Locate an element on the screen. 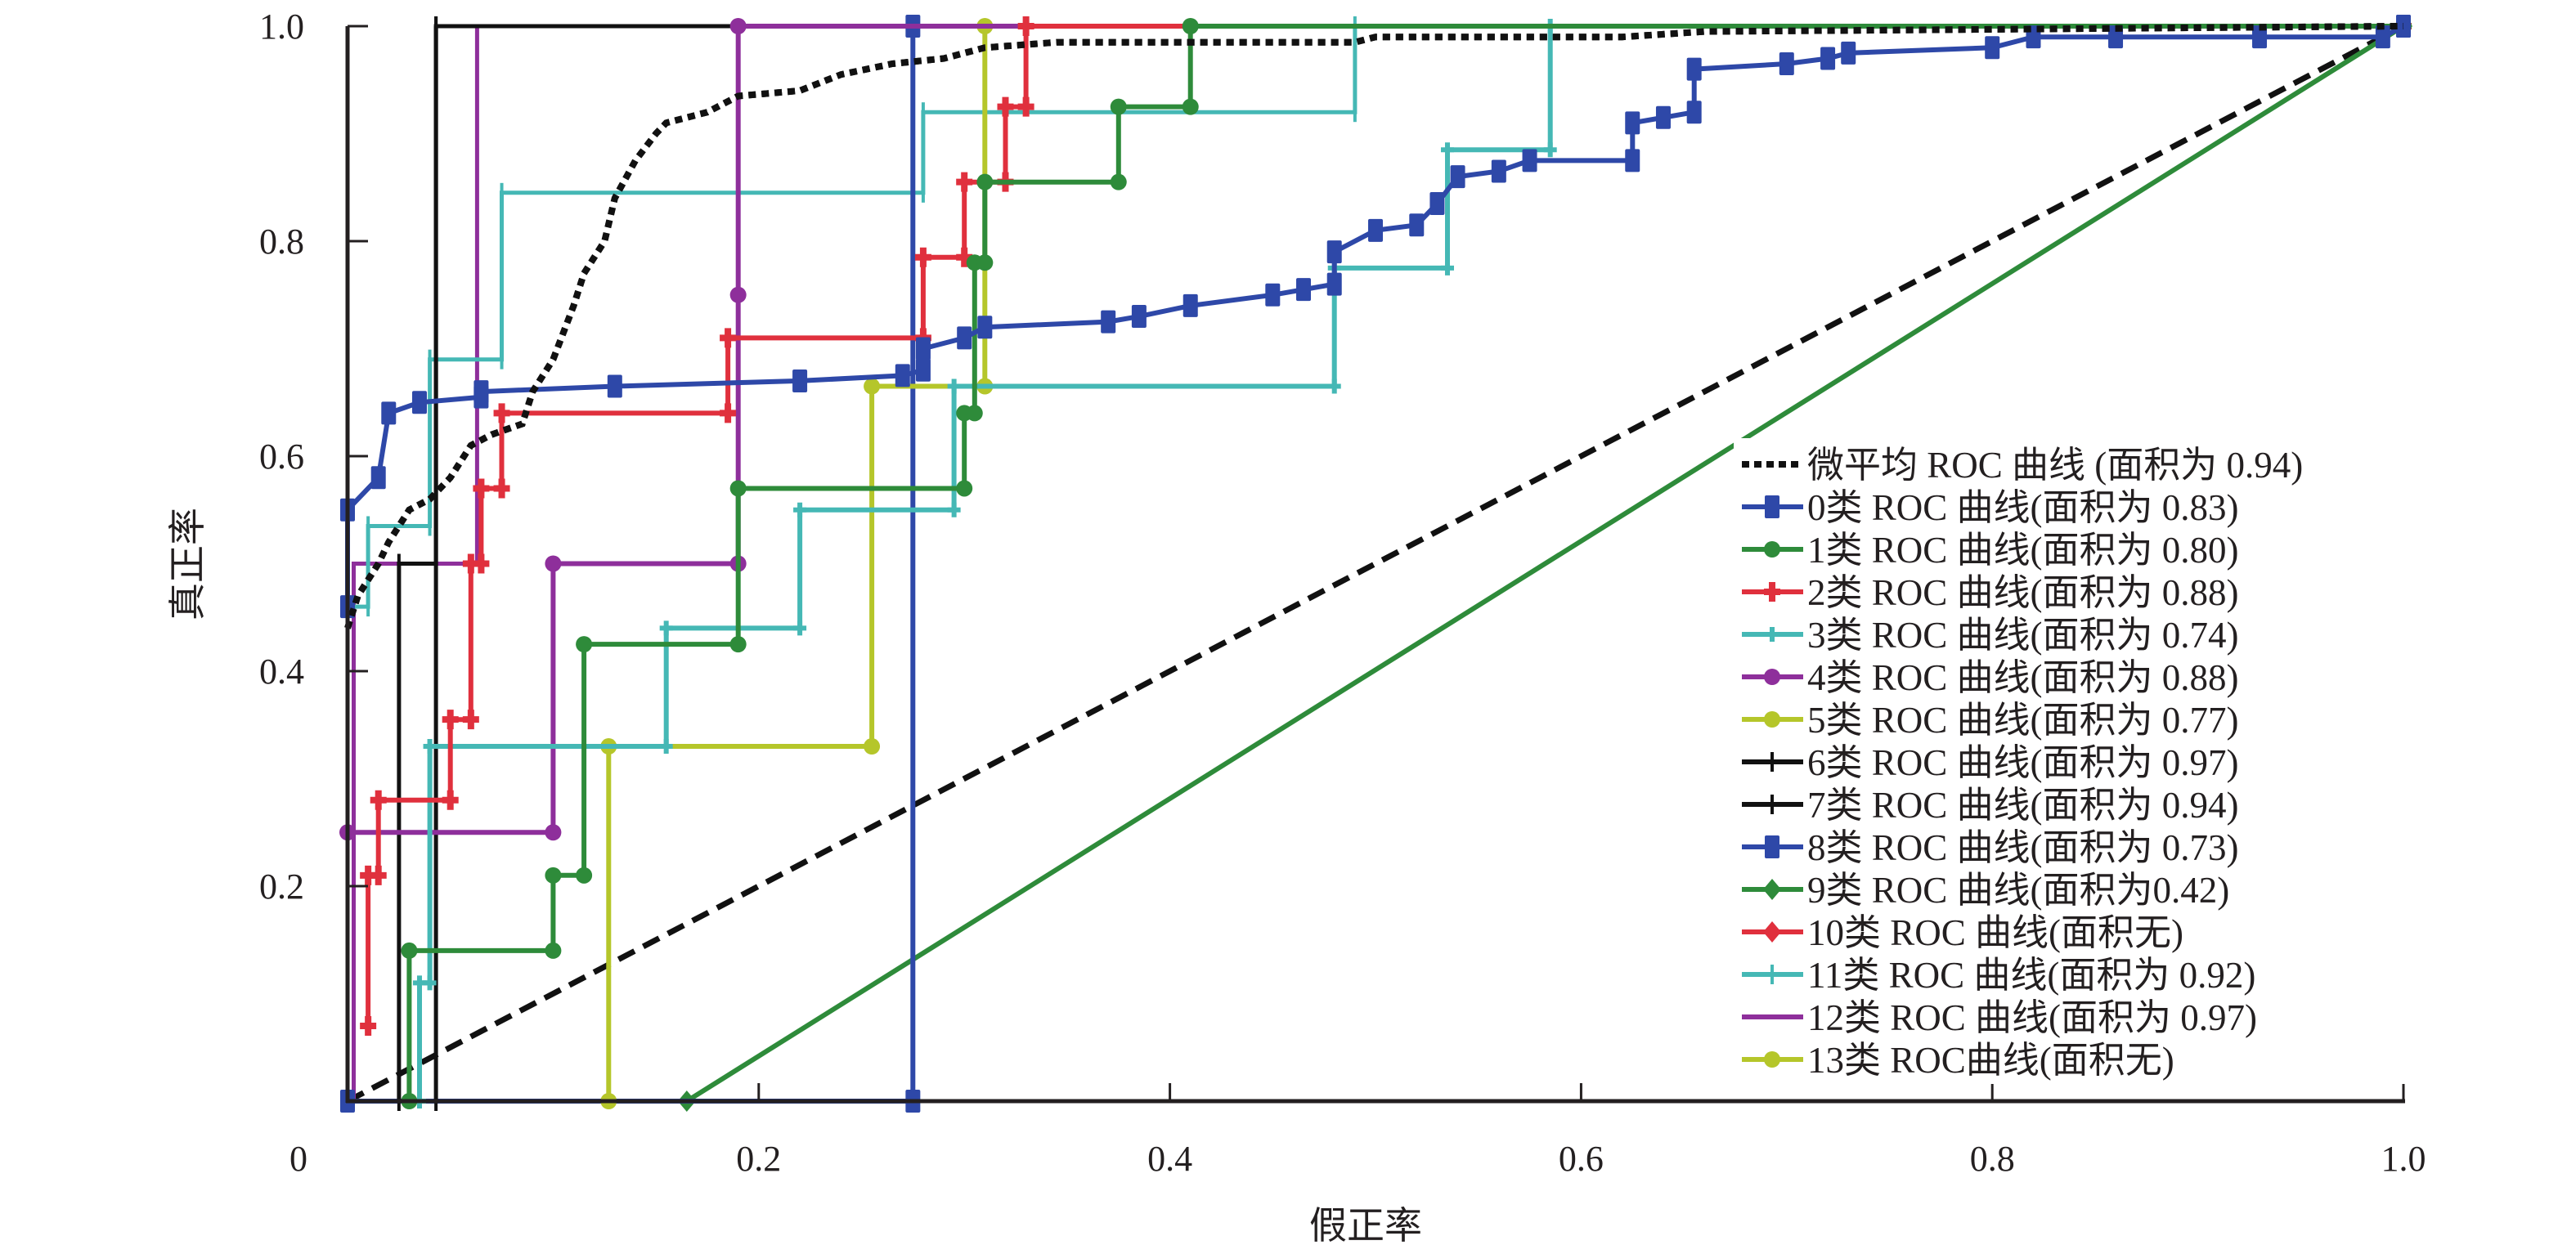 The height and width of the screenshot is (1254, 2576). x-tick-label: 0.6 is located at coordinates (1581, 1159).